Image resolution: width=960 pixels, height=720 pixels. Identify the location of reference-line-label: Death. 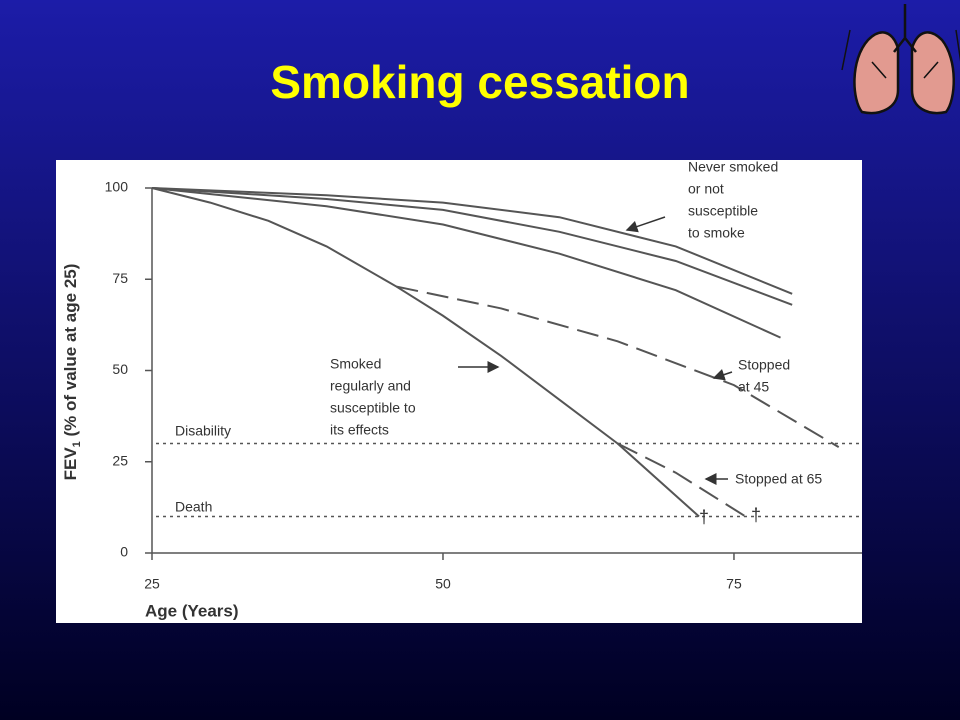
(193, 507).